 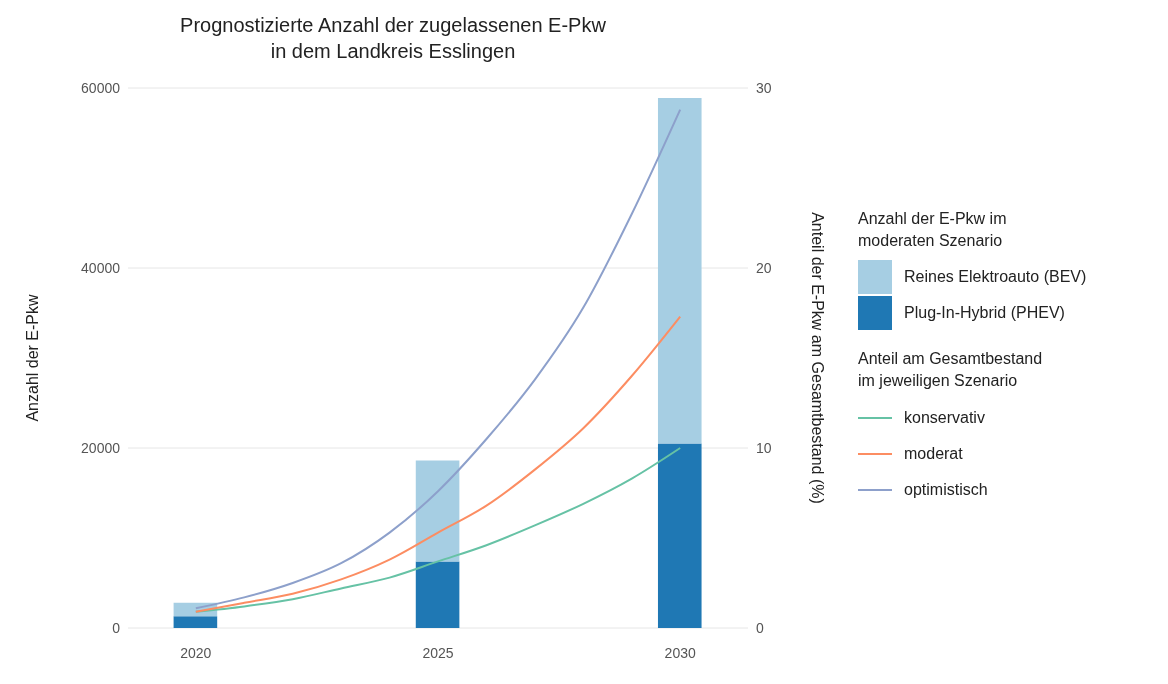 What do you see at coordinates (196, 652) in the screenshot?
I see `x-tick-label: 2020` at bounding box center [196, 652].